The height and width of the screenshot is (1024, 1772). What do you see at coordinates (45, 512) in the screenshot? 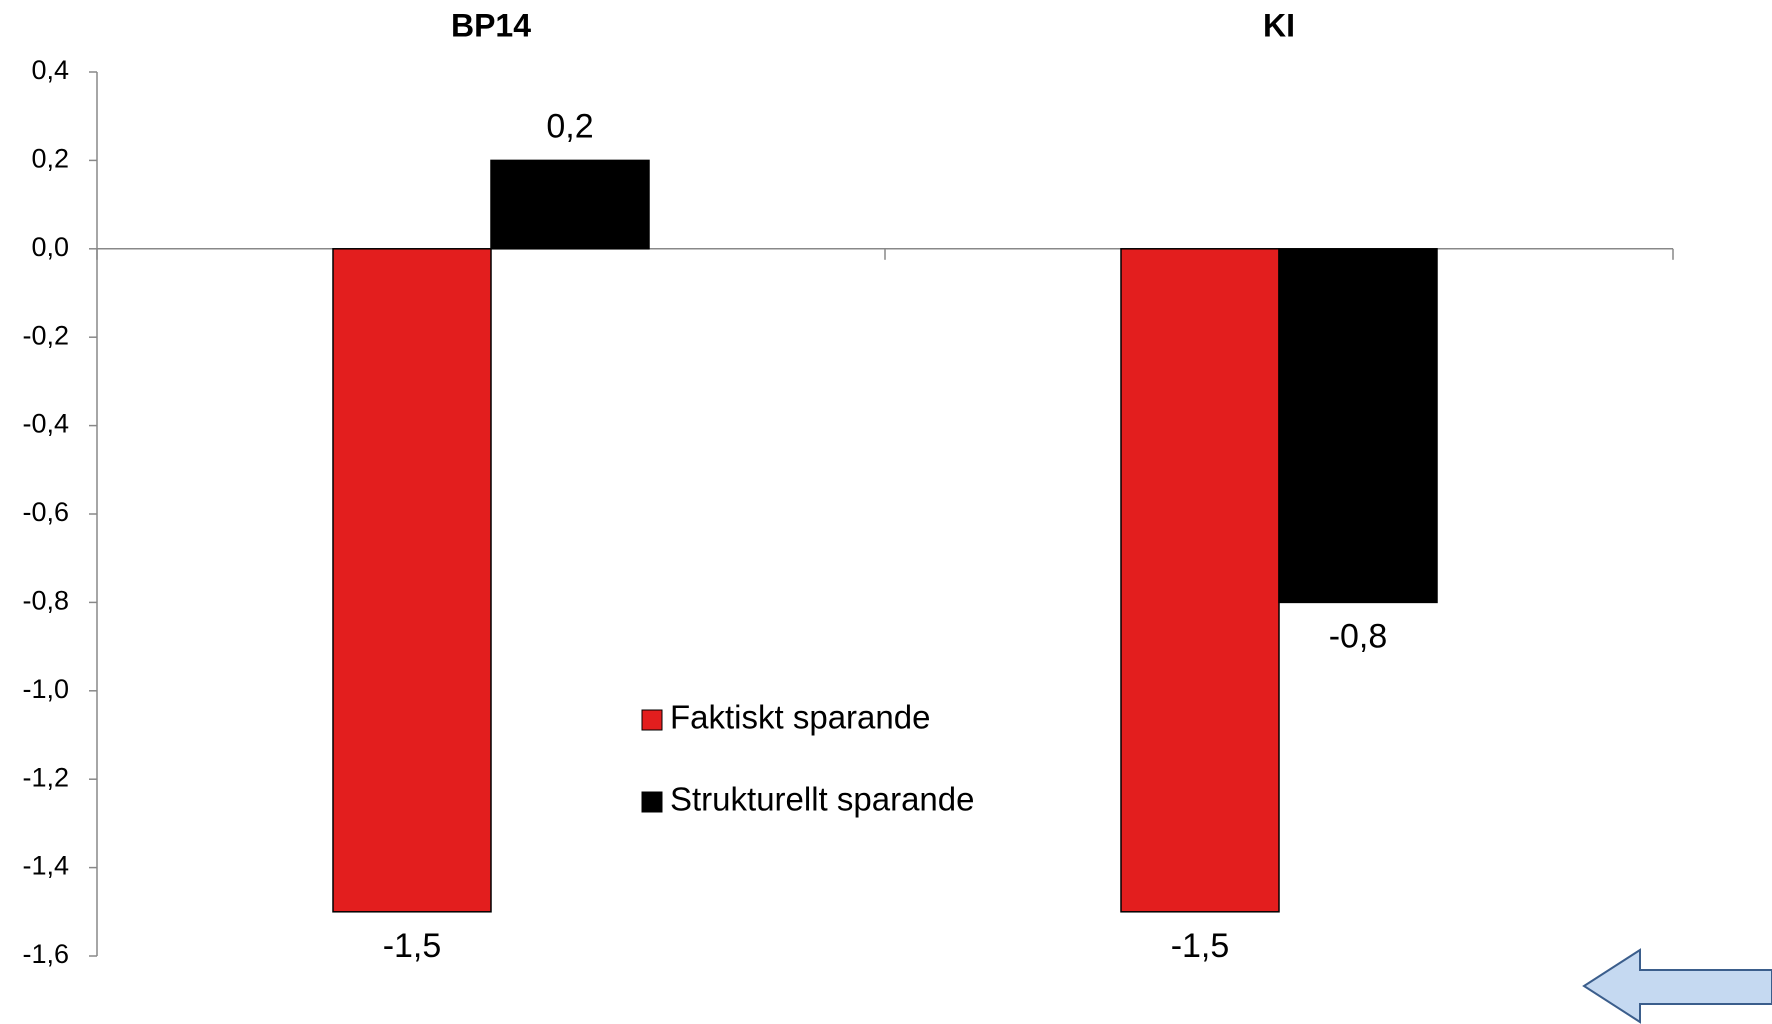
I see `y-tick-label: -0,6` at bounding box center [45, 512].